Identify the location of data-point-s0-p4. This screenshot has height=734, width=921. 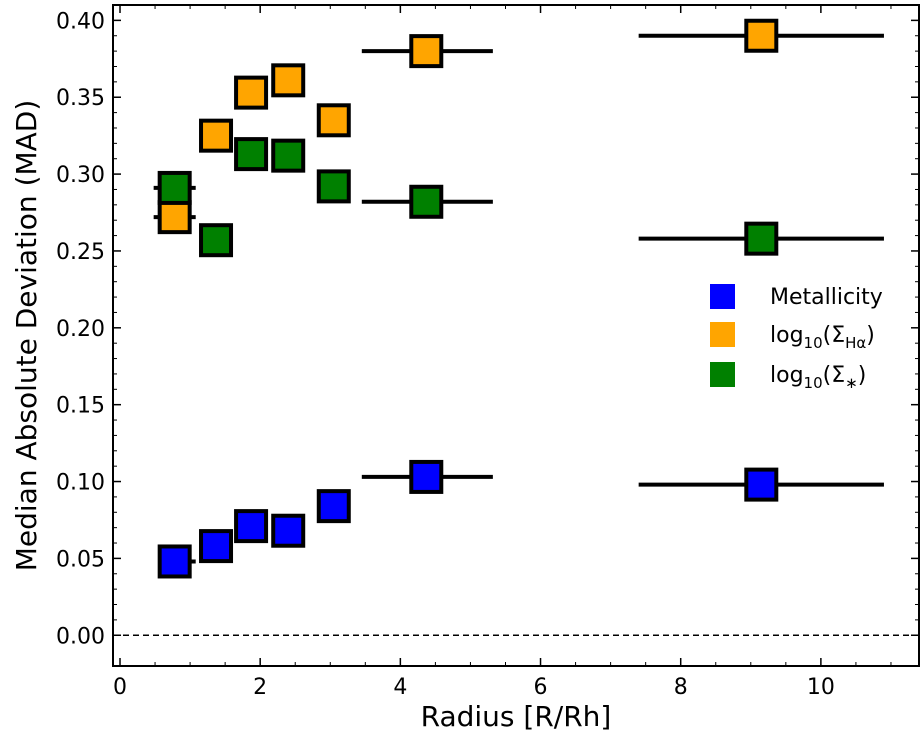
(333, 506).